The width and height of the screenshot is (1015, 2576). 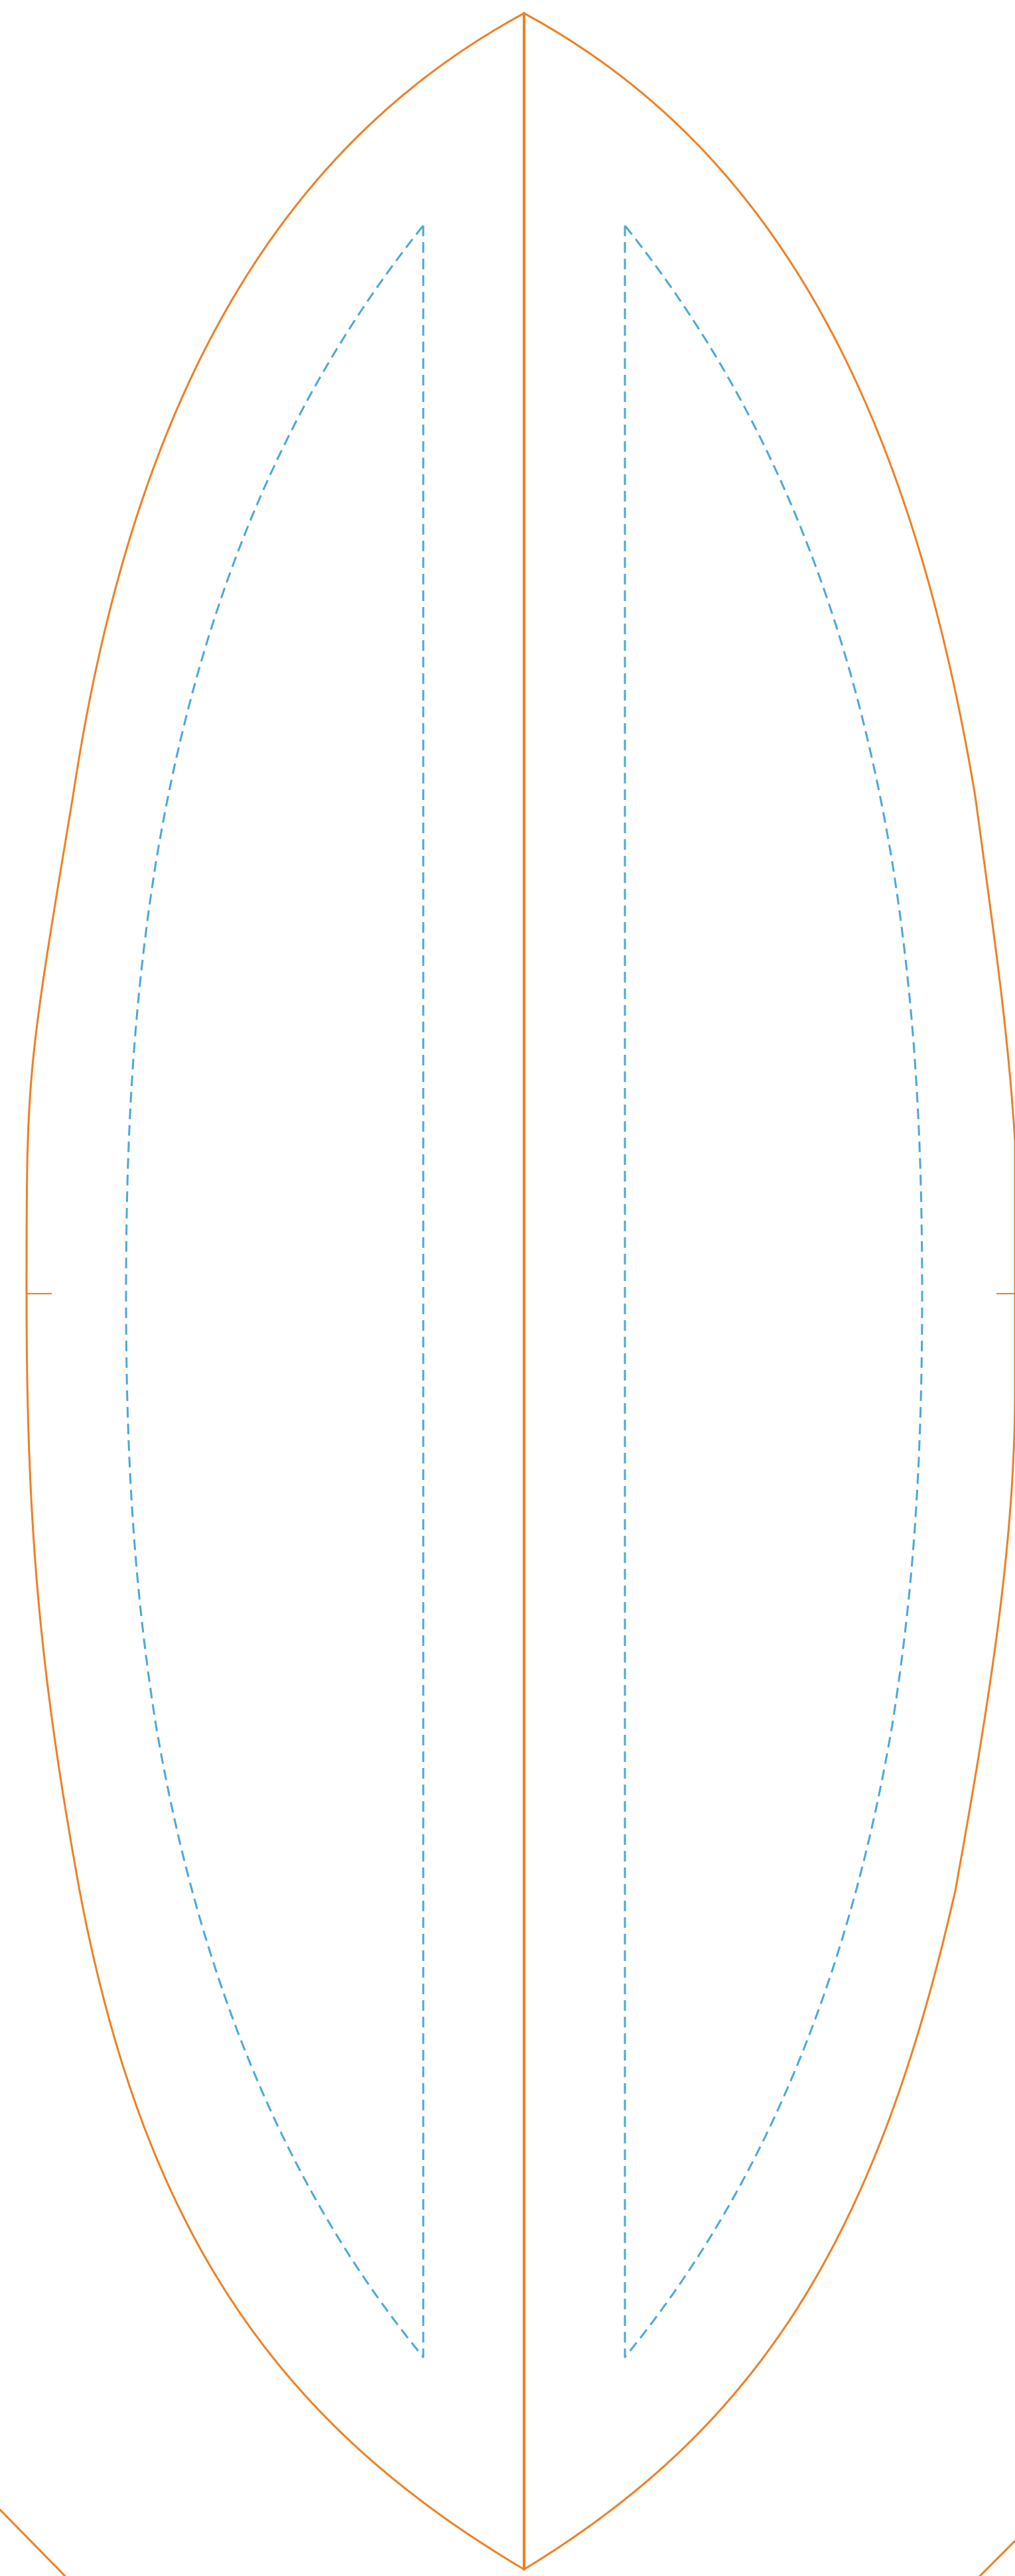 I want to click on bottom-right-corner-cut, so click(x=997, y=2558).